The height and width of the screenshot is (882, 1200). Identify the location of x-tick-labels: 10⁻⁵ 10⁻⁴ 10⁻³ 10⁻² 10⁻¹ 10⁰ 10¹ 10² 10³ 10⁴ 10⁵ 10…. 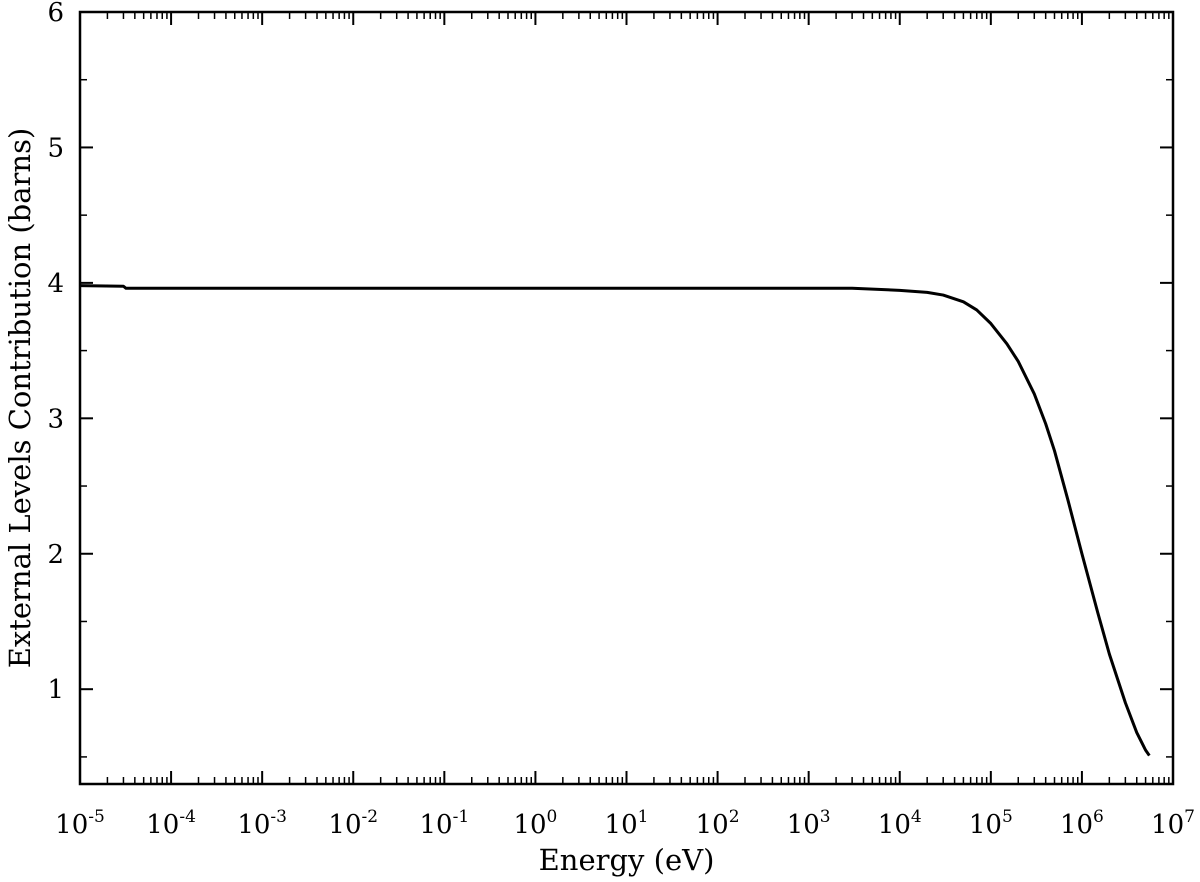
(625, 823).